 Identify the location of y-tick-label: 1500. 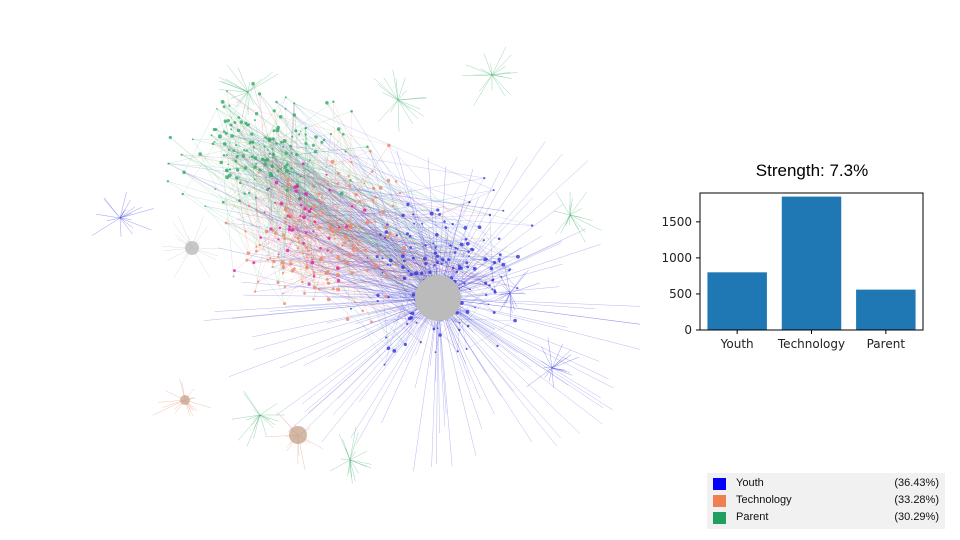
(676, 222).